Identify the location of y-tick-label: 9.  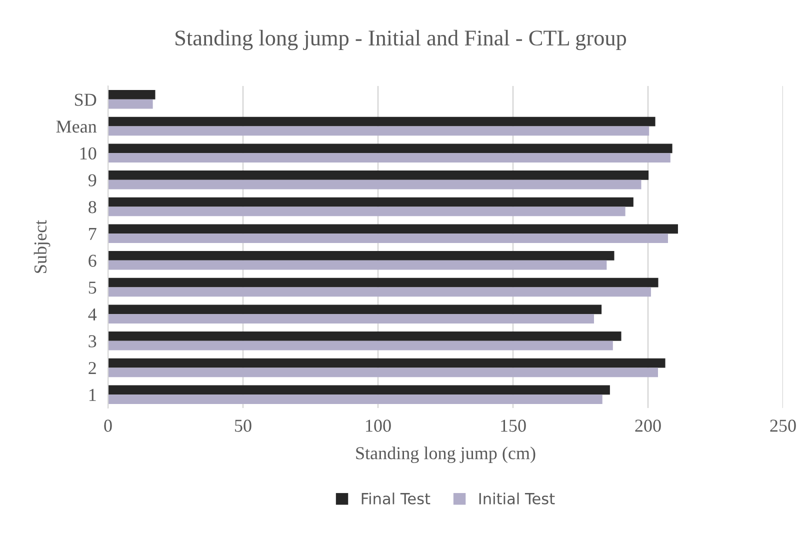
(92, 180).